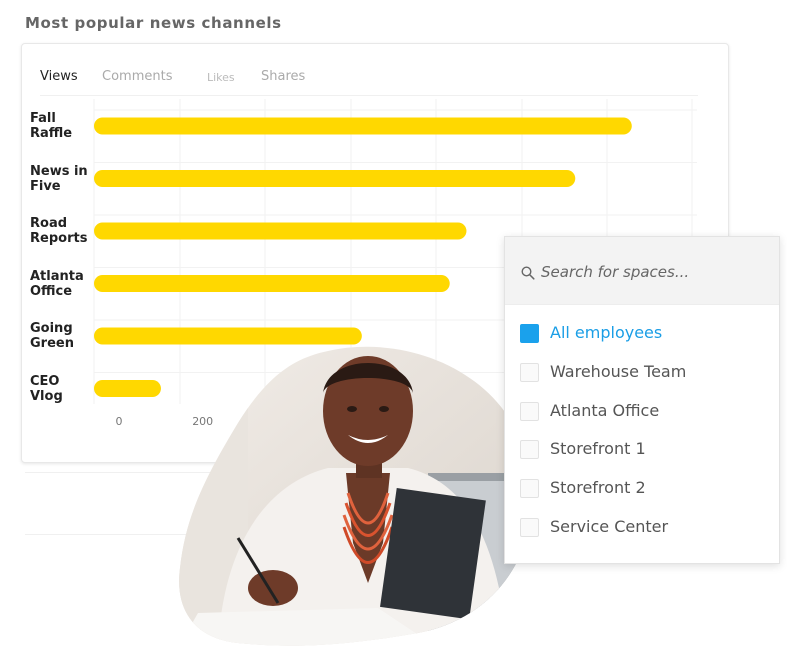 This screenshot has height=659, width=787. Describe the element at coordinates (606, 332) in the screenshot. I see `option-label: All employees` at that location.